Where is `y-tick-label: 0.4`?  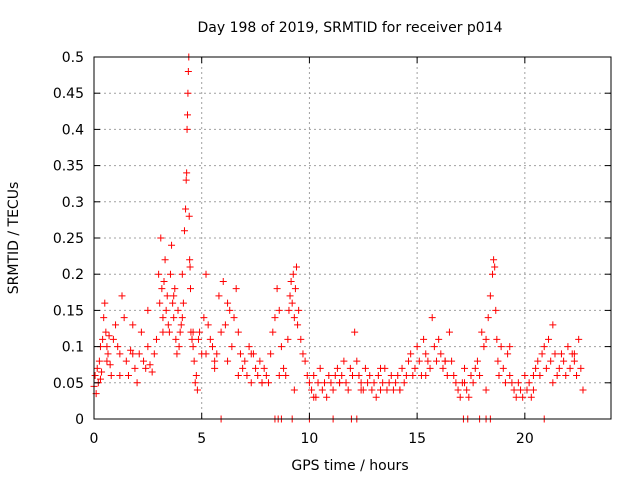
y-tick-label: 0.4 is located at coordinates (73, 130).